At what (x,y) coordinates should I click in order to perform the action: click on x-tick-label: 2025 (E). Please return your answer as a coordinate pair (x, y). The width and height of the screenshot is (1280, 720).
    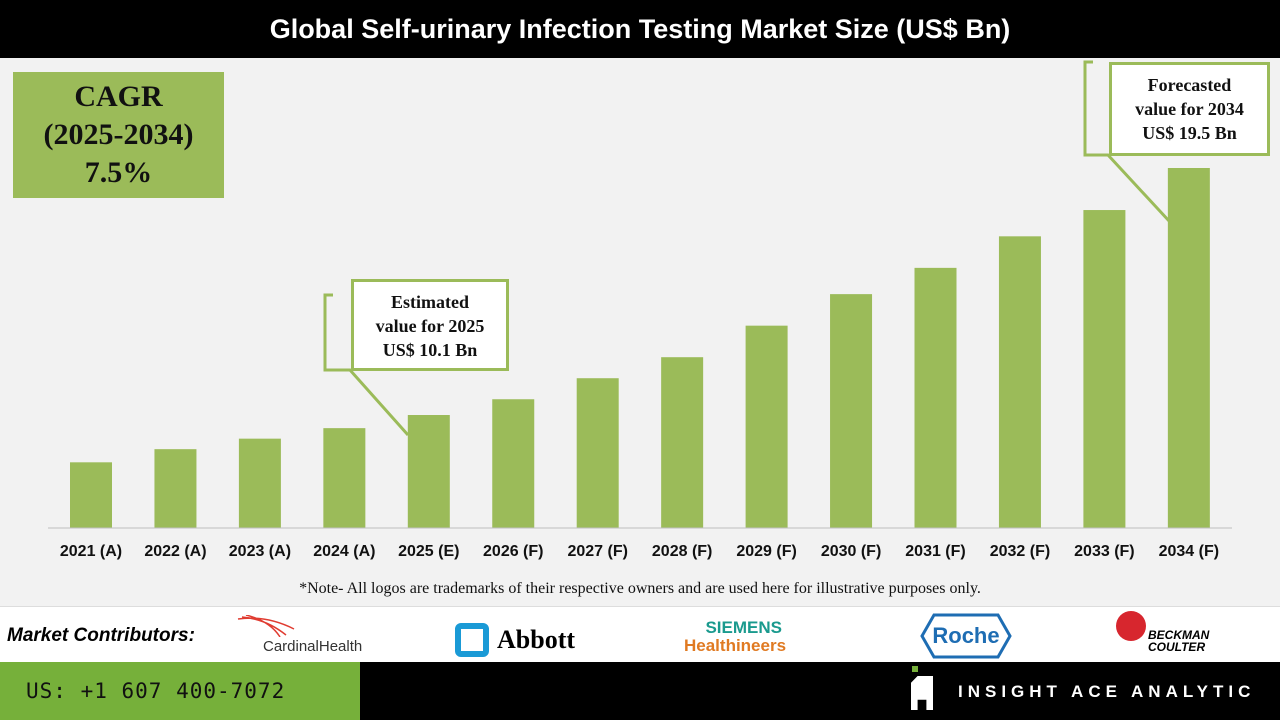
    Looking at the image, I should click on (428, 551).